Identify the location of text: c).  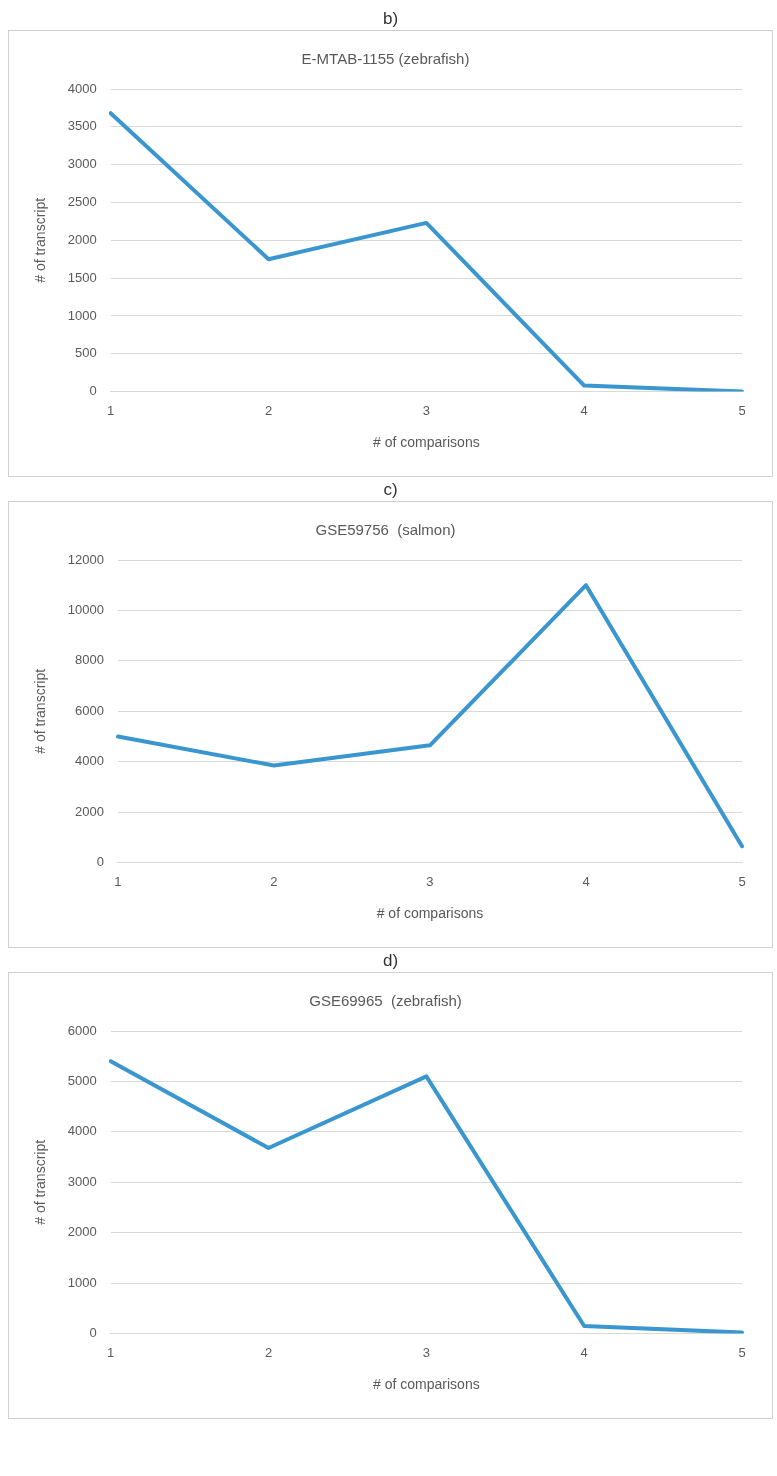
(390, 490).